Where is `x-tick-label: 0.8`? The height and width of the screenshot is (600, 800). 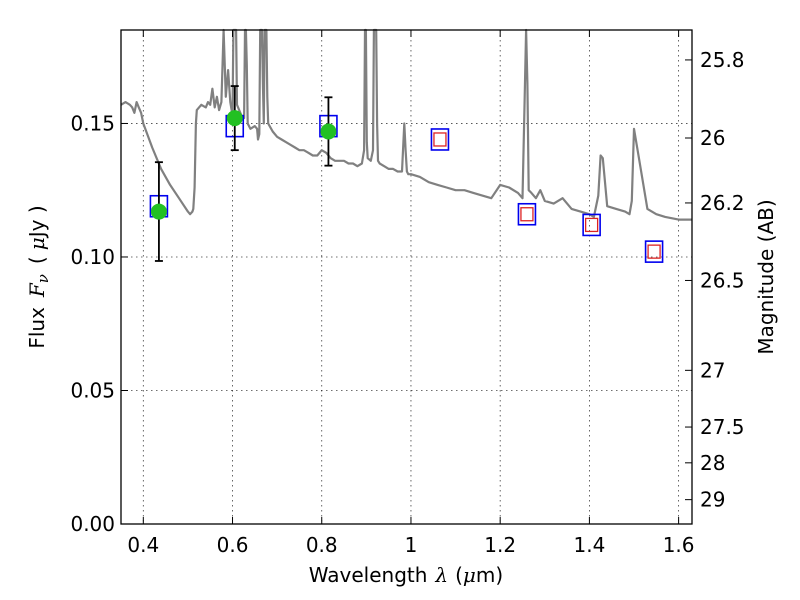 x-tick-label: 0.8 is located at coordinates (322, 545).